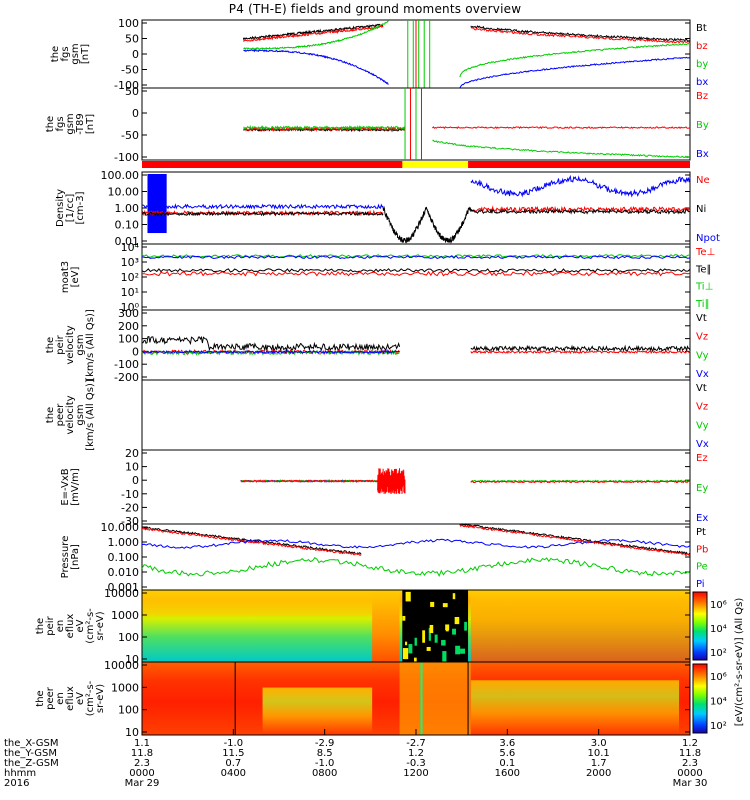 Image resolution: width=750 pixels, height=800 pixels. What do you see at coordinates (702, 374) in the screenshot?
I see `legend-entry: Vx` at bounding box center [702, 374].